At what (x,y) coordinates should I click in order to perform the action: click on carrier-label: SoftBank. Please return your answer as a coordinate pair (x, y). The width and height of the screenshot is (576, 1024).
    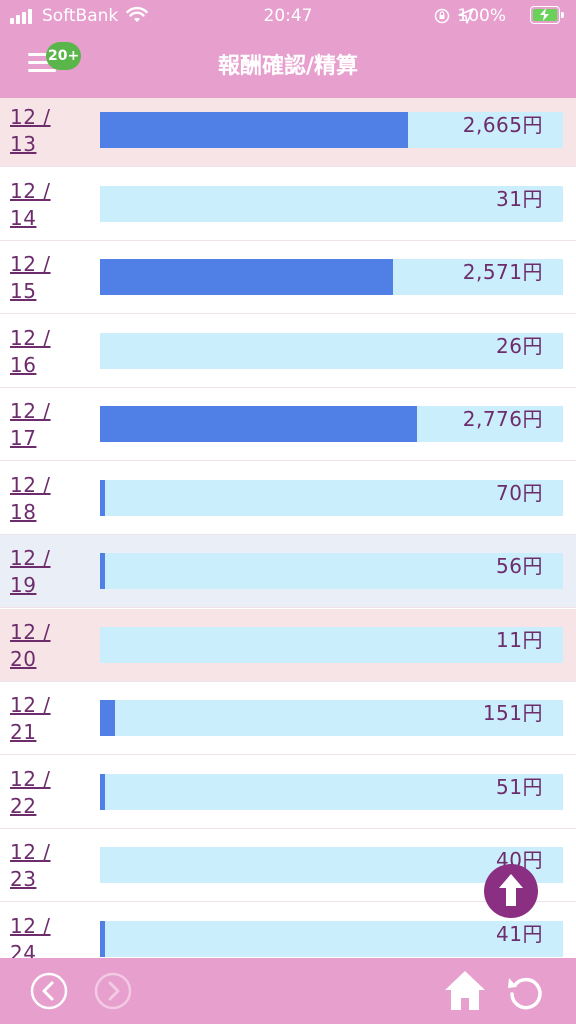
    Looking at the image, I should click on (80, 16).